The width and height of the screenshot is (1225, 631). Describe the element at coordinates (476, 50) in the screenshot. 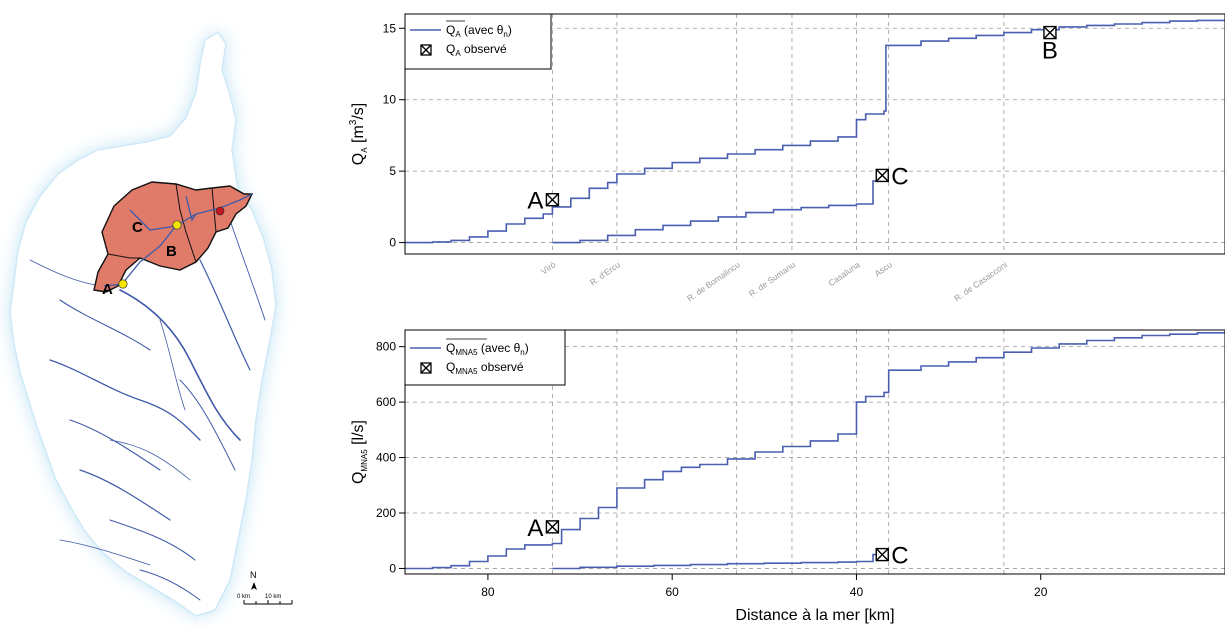

I see `top-legend-observed-label: QA observé` at that location.